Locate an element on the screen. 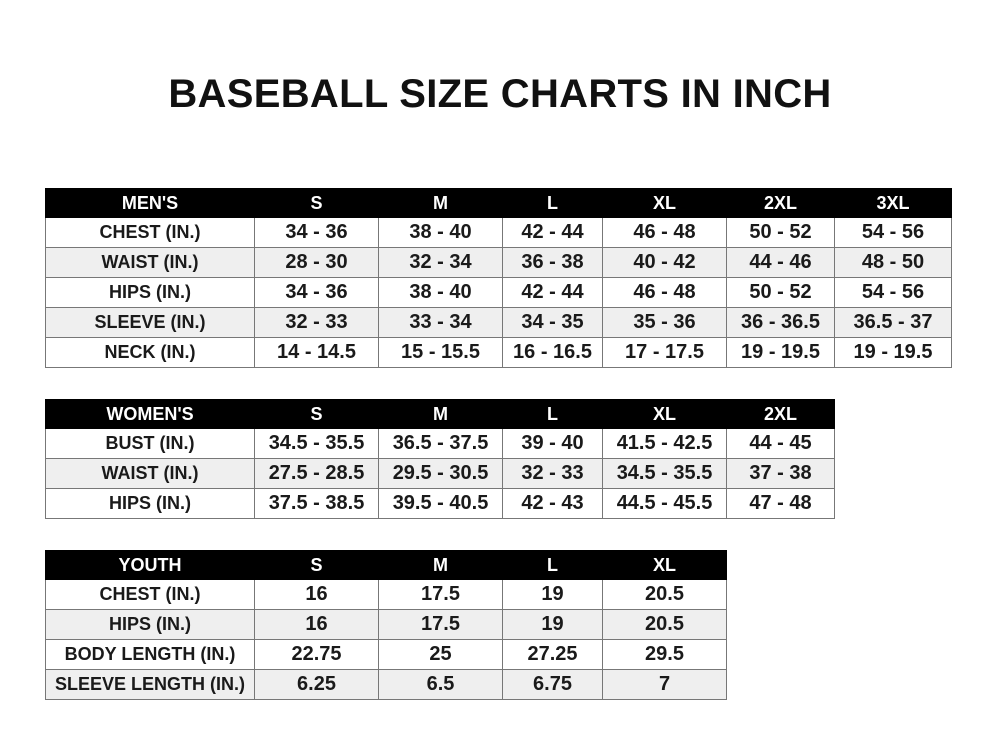  category-header: YOUTH is located at coordinates (150, 565).